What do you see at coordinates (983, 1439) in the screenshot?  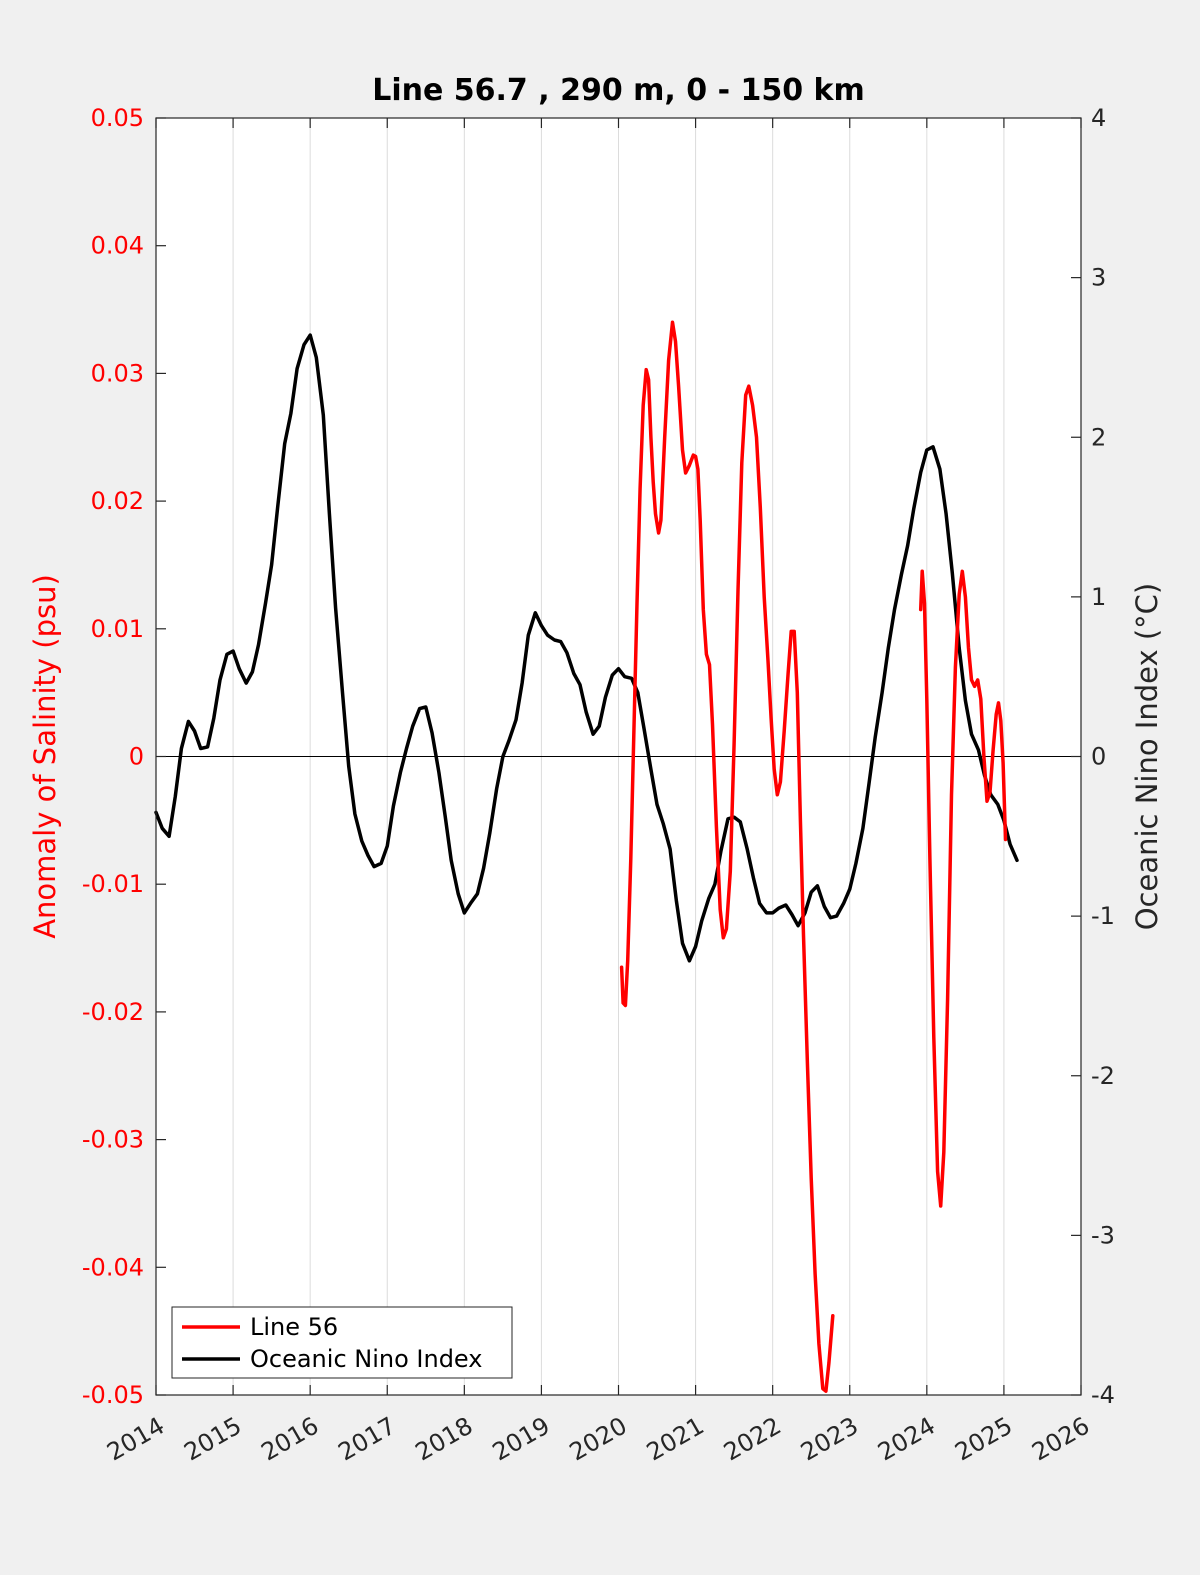 I see `x-tick-label: 2025` at bounding box center [983, 1439].